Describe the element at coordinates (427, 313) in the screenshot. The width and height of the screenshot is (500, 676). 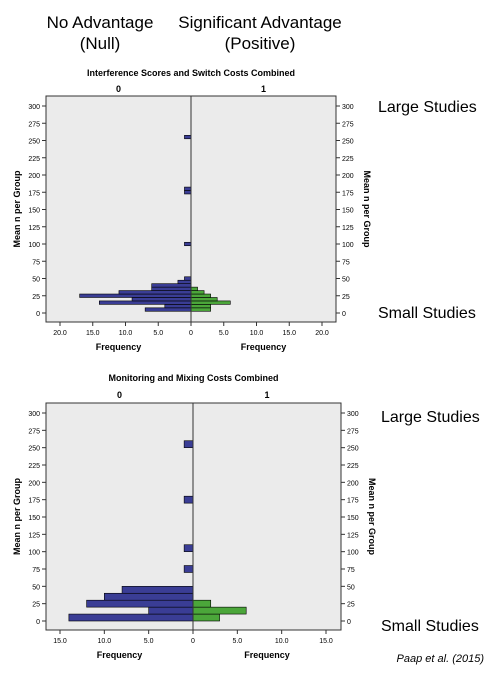
I see `small-studies-label-1: Small Studies` at that location.